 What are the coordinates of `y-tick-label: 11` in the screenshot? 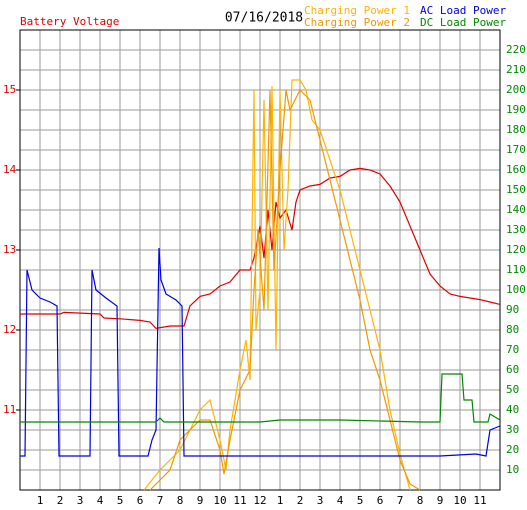 It's located at (9, 409).